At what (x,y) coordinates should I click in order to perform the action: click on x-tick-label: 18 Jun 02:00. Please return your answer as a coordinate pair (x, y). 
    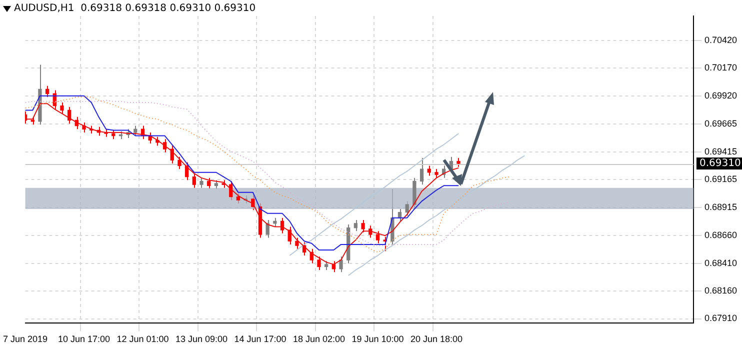
    Looking at the image, I should click on (319, 339).